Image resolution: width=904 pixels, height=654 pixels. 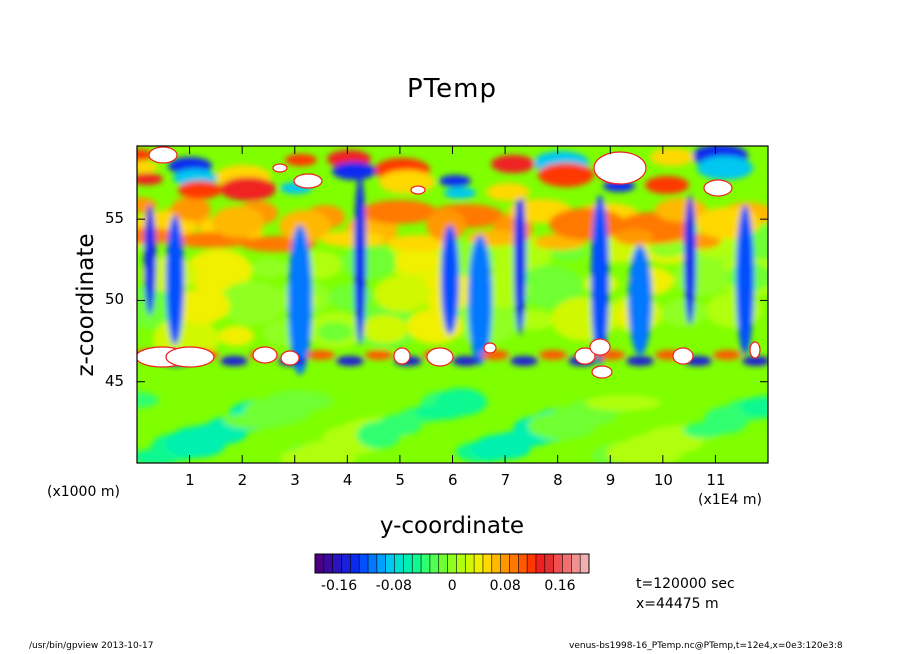 What do you see at coordinates (452, 586) in the screenshot?
I see `colorbar-tick-label: 0` at bounding box center [452, 586].